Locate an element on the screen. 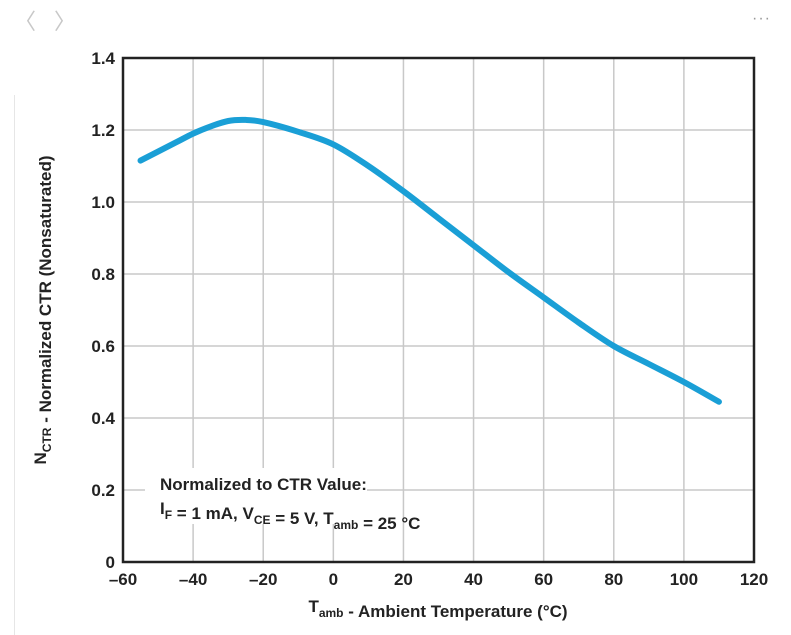 Image resolution: width=791 pixels, height=635 pixels. x-axis-label: Tamb - Ambient Temperature (°C) is located at coordinates (437, 609).